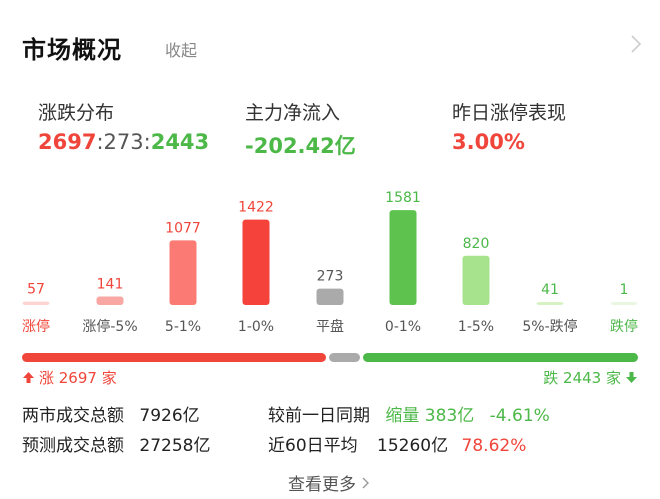 This screenshot has height=499, width=660. I want to click on up-count-text: 涨 2697 家, so click(78, 378).